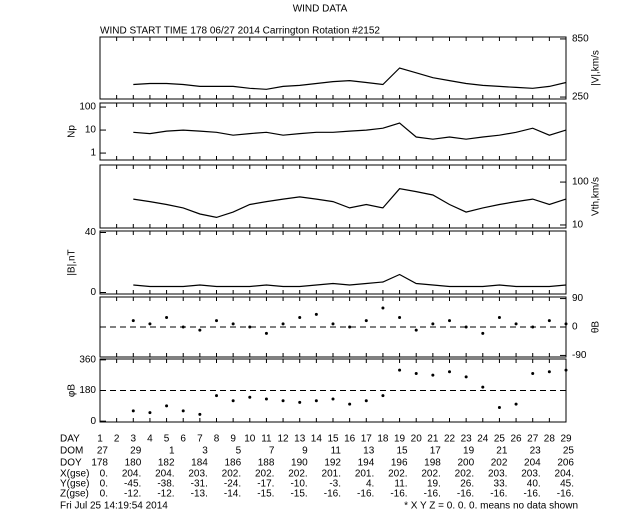  I want to click on timestamp: Fri Jul 25 14:19:54 2014, so click(114, 506).